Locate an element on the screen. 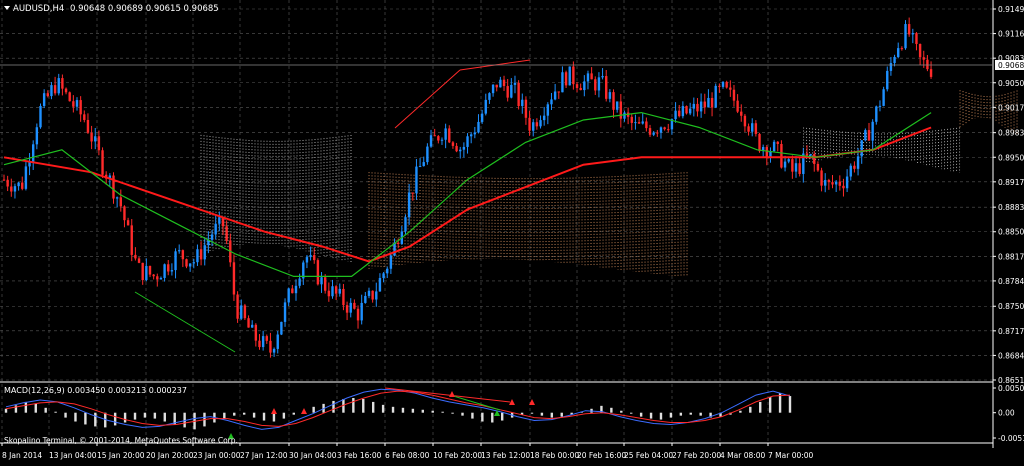 The height and width of the screenshot is (466, 1024). x-tick-label: 10 Feb 20:00 is located at coordinates (457, 455).